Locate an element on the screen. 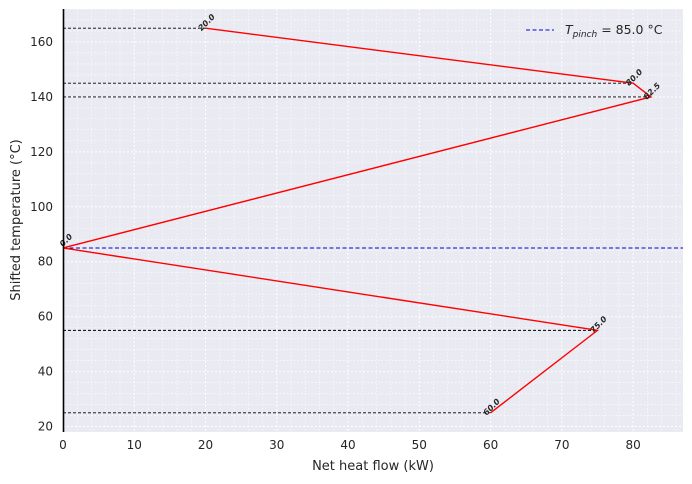 The width and height of the screenshot is (692, 484). x-tick-label: 80 is located at coordinates (632, 445).